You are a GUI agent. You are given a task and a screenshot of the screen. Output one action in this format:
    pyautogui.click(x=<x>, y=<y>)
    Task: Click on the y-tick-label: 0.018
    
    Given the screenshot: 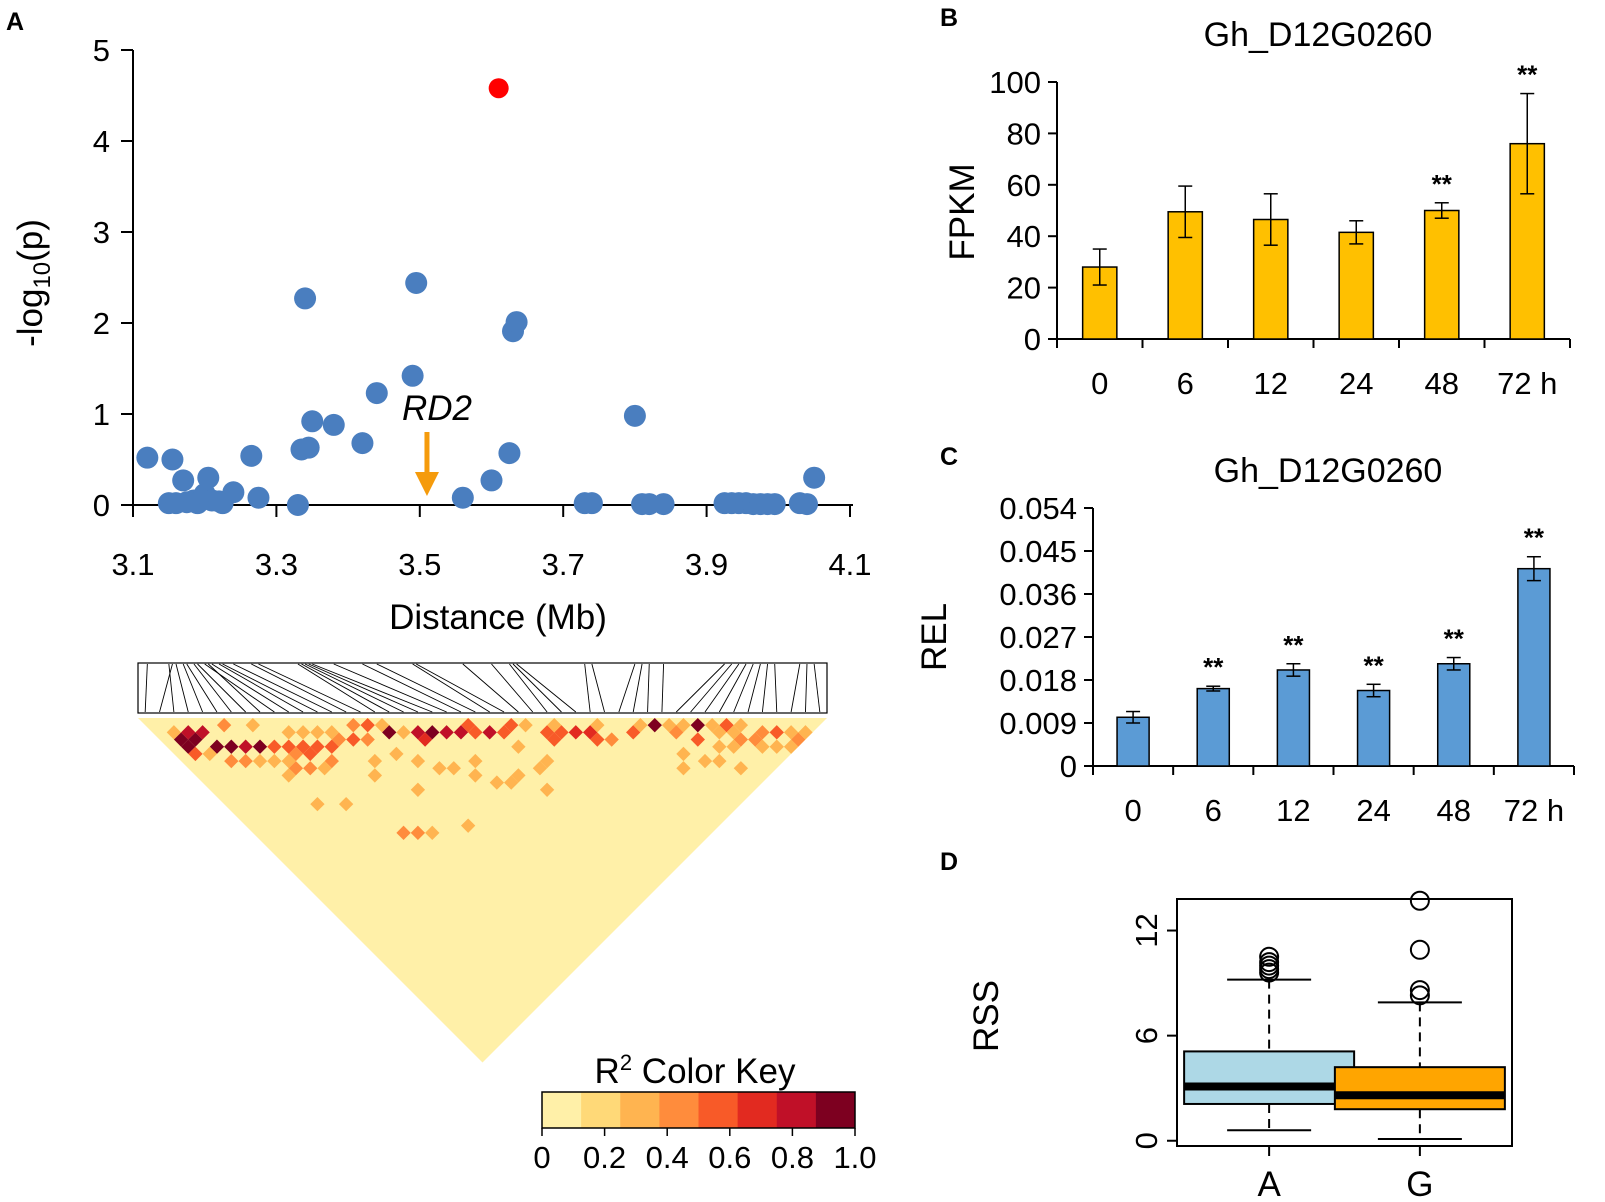 What is the action you would take?
    pyautogui.click(x=1038, y=680)
    